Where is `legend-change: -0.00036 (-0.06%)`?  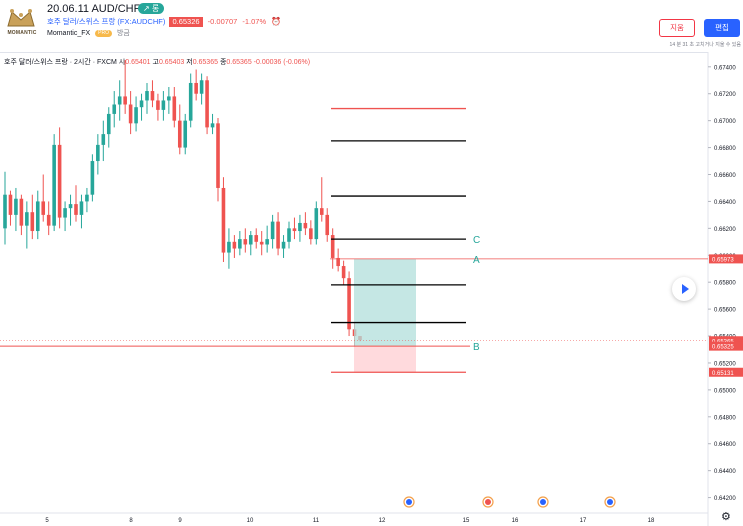 legend-change: -0.00036 (-0.06%) is located at coordinates (282, 62).